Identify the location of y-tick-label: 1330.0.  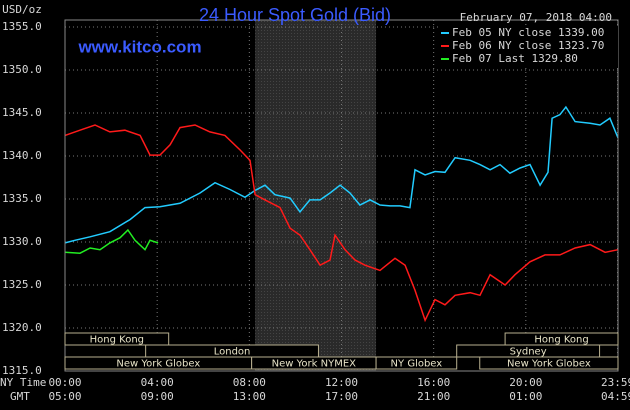
(22, 241).